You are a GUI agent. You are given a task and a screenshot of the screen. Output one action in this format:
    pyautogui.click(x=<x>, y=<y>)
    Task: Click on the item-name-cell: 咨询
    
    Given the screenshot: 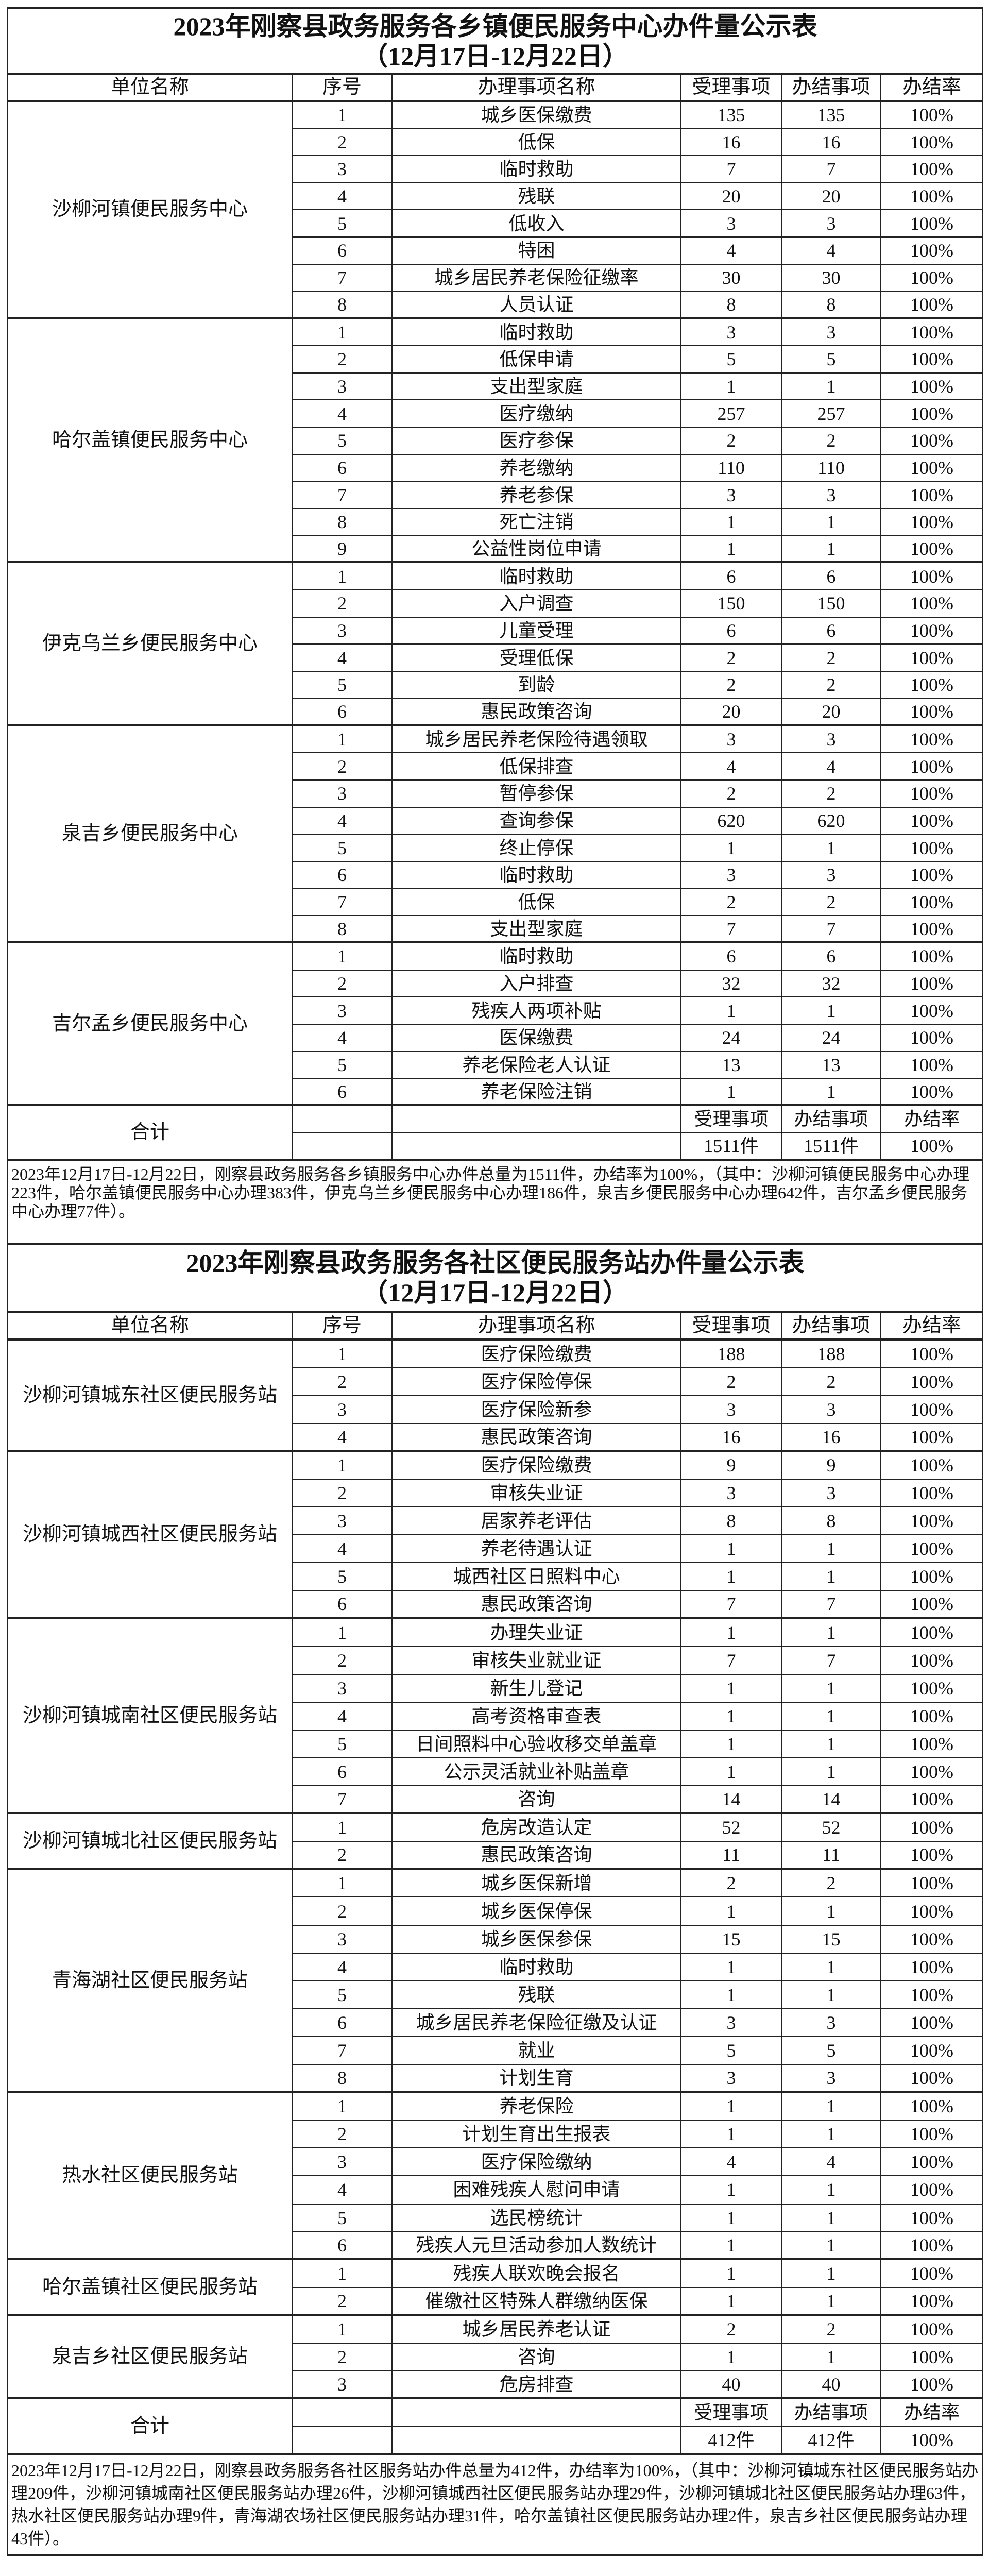 What is the action you would take?
    pyautogui.click(x=537, y=1800)
    